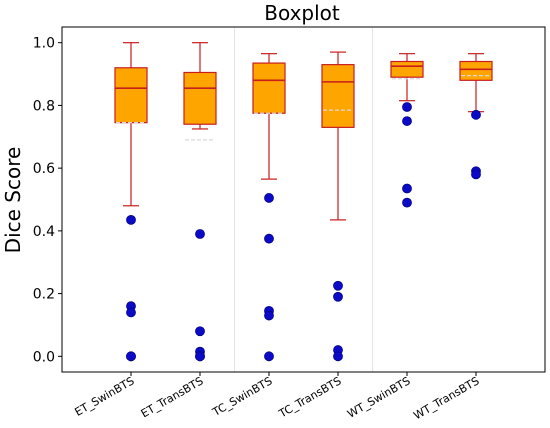  Describe the element at coordinates (476, 70) in the screenshot. I see `box-wt-transbts` at that location.